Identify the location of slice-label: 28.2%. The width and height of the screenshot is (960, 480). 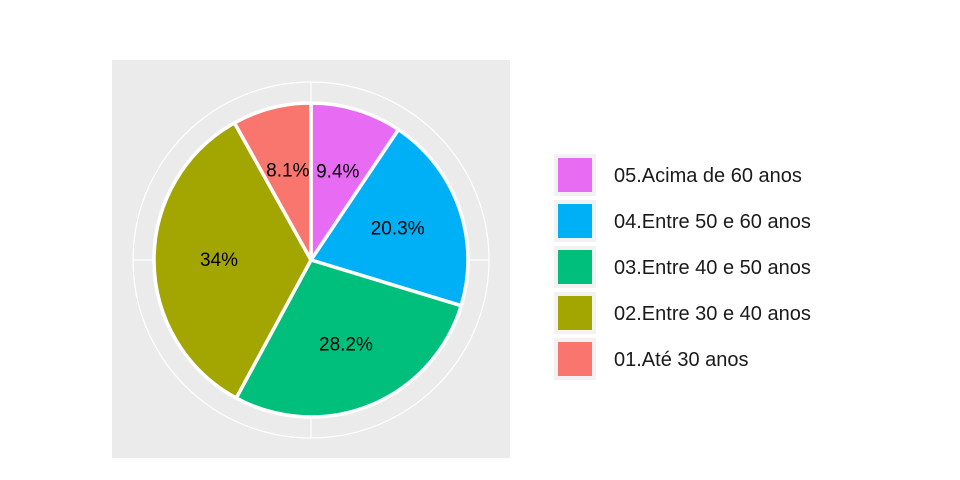
(346, 345).